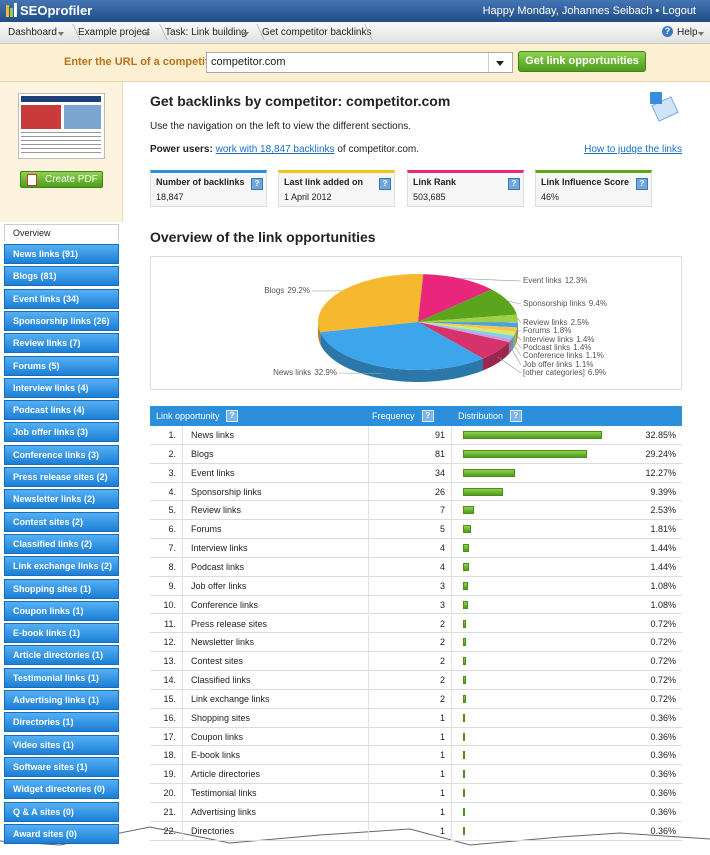  What do you see at coordinates (61, 655) in the screenshot?
I see `nav-item: Article directories (1)` at bounding box center [61, 655].